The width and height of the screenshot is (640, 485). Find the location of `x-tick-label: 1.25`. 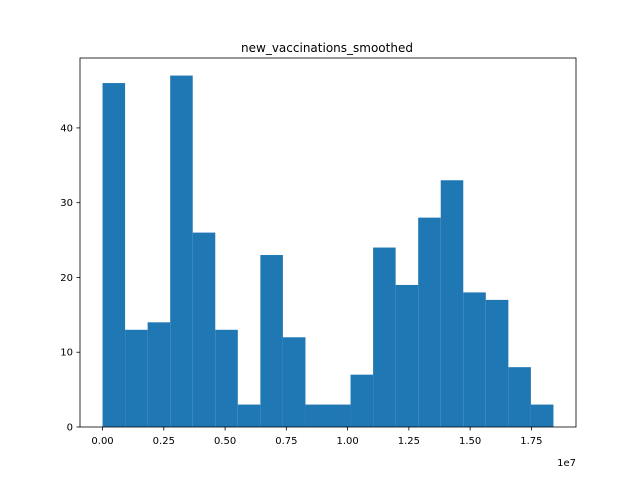

x-tick-label: 1.25 is located at coordinates (409, 441).